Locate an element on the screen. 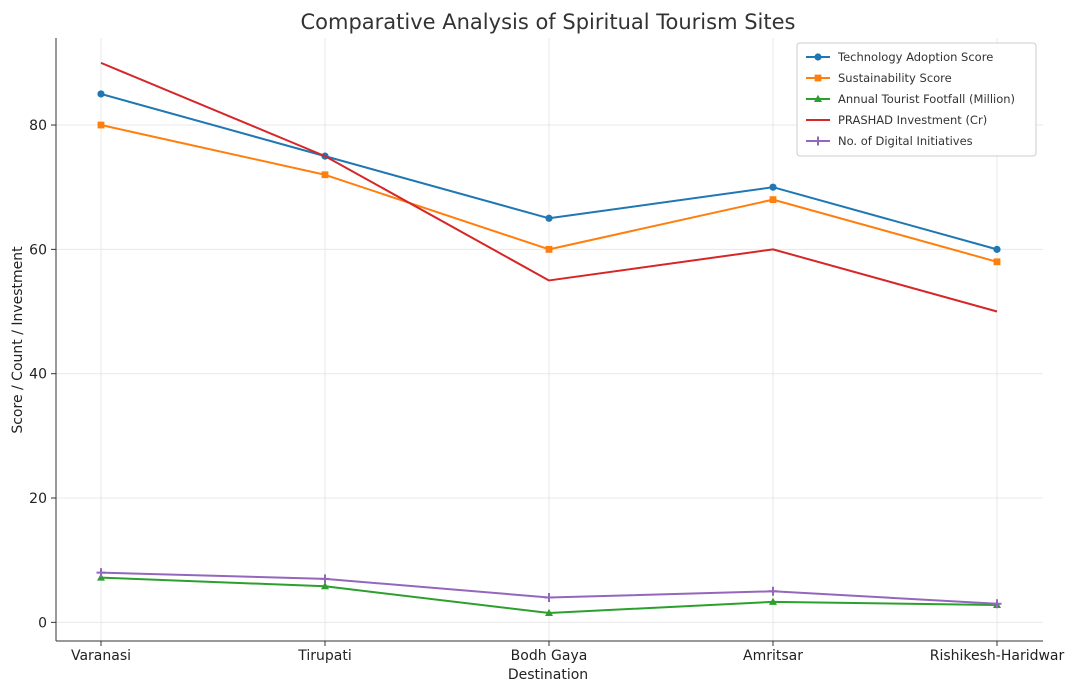 This screenshot has width=1075, height=690. y-tick-label: 80 is located at coordinates (38, 126).